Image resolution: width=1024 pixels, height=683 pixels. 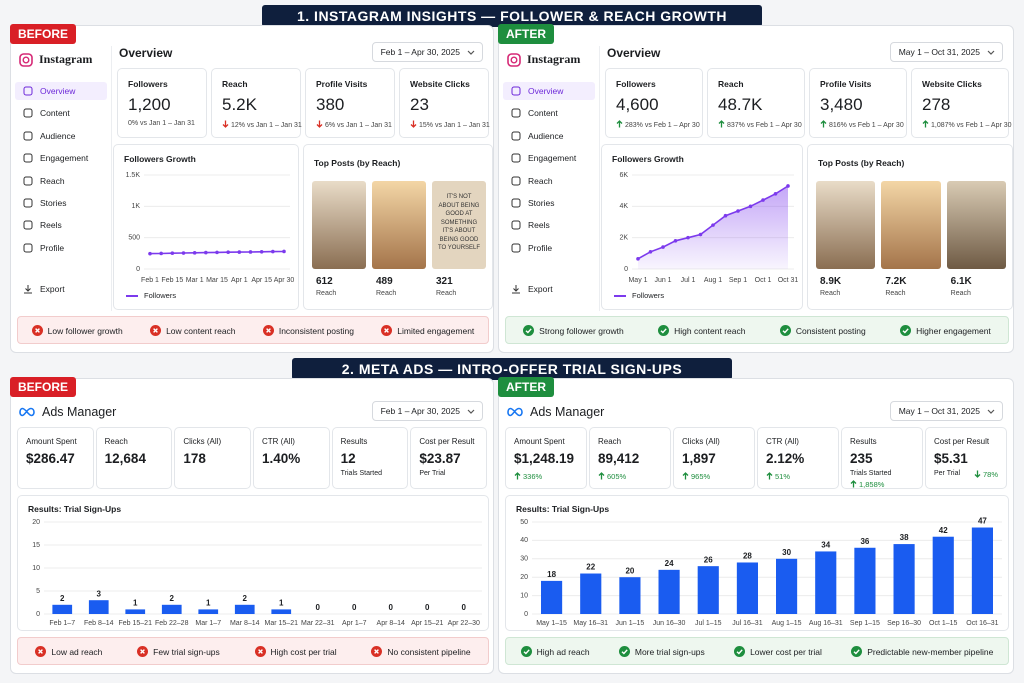 What do you see at coordinates (620, 295) in the screenshot?
I see `legend-swatch` at bounding box center [620, 295].